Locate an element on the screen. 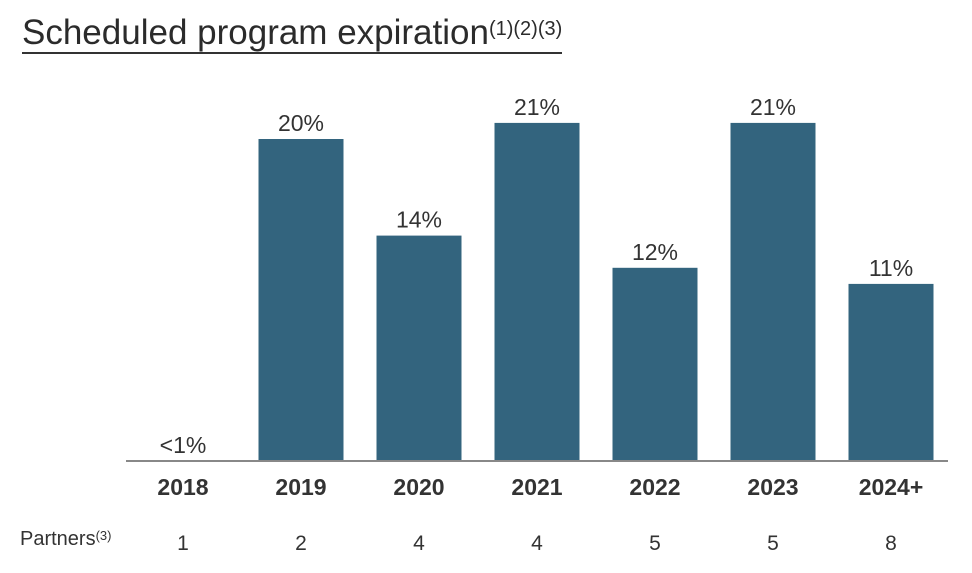  bar-2023 is located at coordinates (773, 292).